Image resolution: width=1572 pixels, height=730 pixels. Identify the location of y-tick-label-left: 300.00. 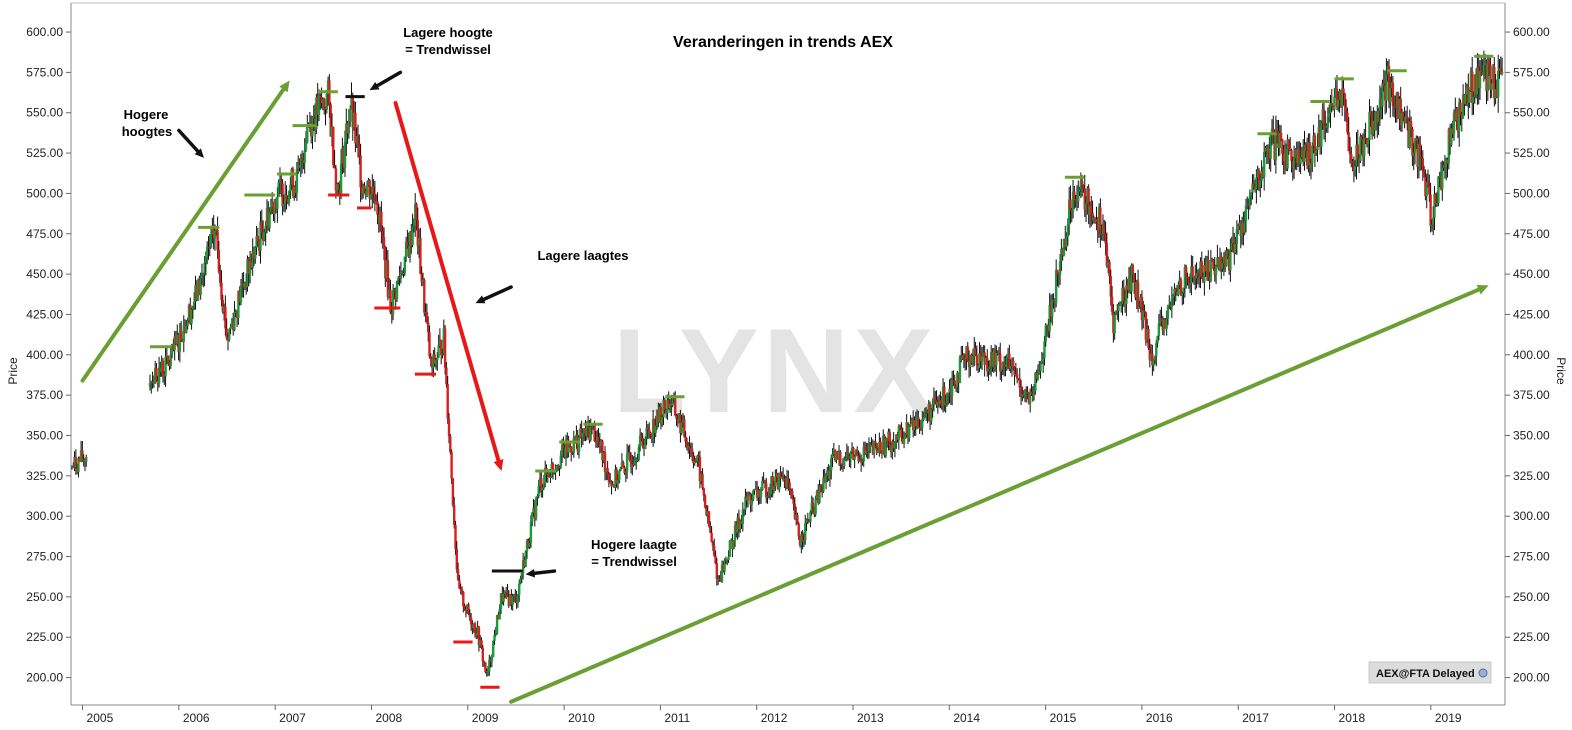
(44, 516).